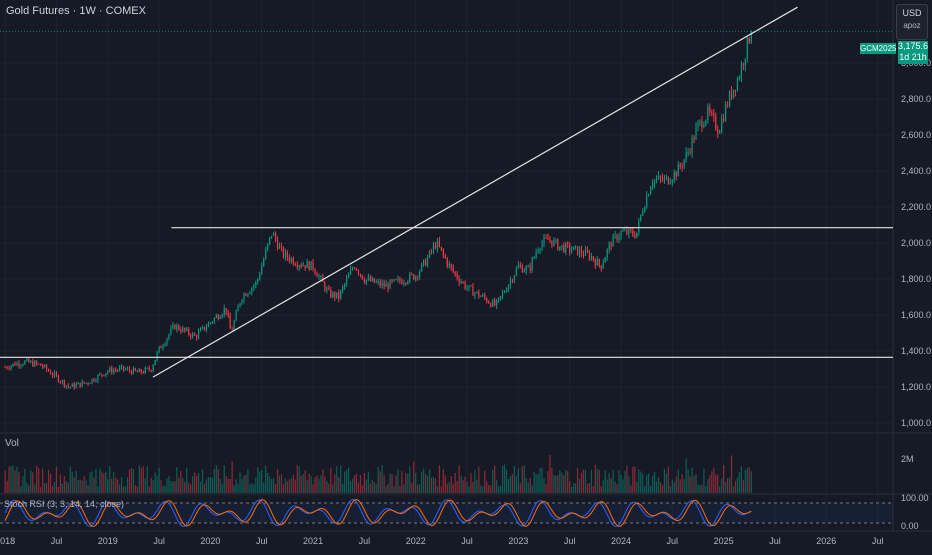 The height and width of the screenshot is (555, 932). Describe the element at coordinates (913, 52) in the screenshot. I see `last-price-badge: 3,175.6 1d 21h` at that location.